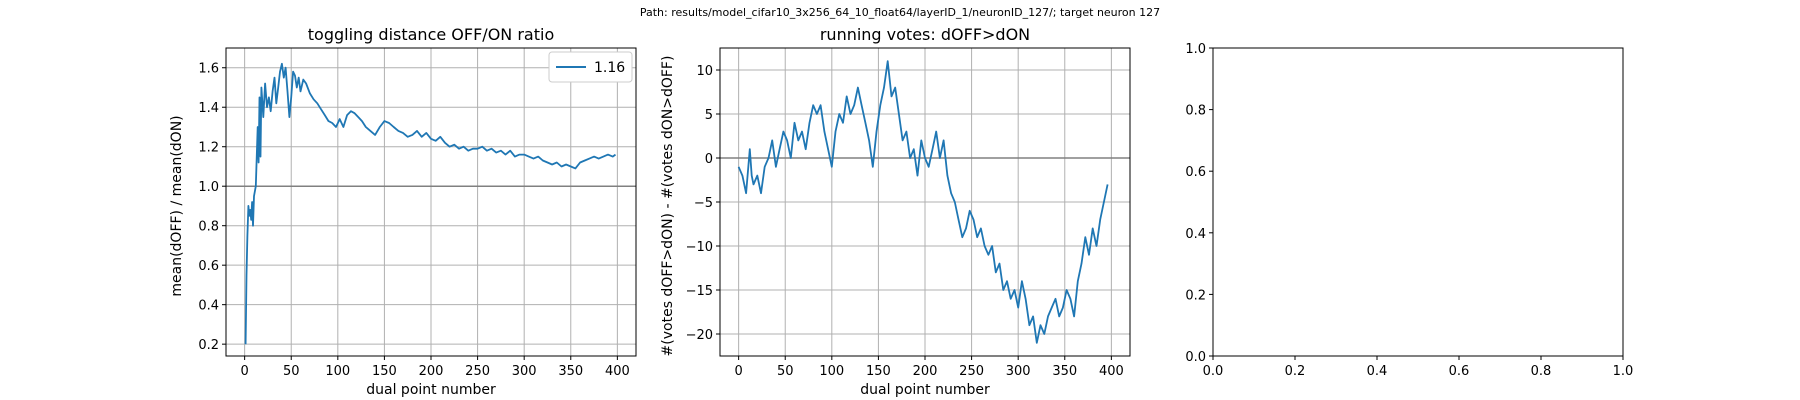 The height and width of the screenshot is (400, 1800). What do you see at coordinates (925, 34) in the screenshot?
I see `panel-votes-title: running votes: dOFF>dON` at bounding box center [925, 34].